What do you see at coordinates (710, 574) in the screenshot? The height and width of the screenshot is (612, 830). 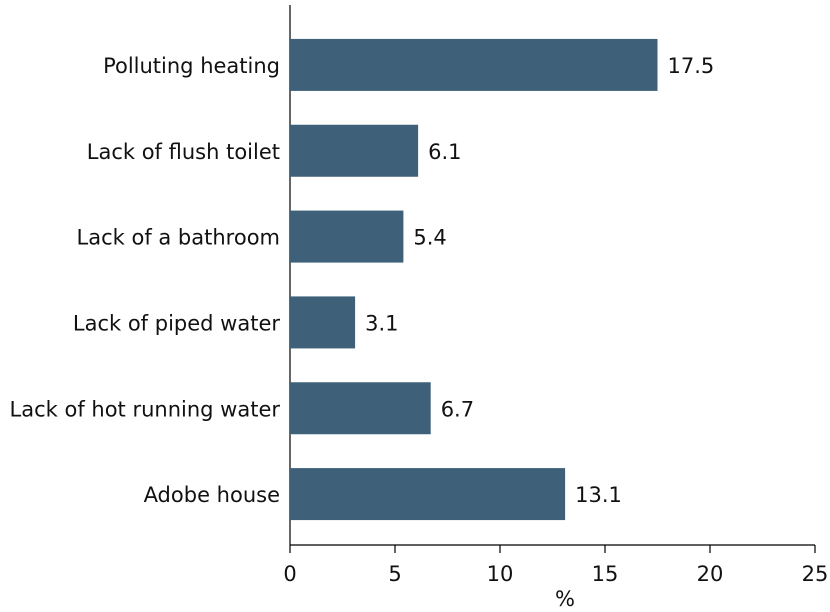 I see `x-tick-label: 20` at bounding box center [710, 574].